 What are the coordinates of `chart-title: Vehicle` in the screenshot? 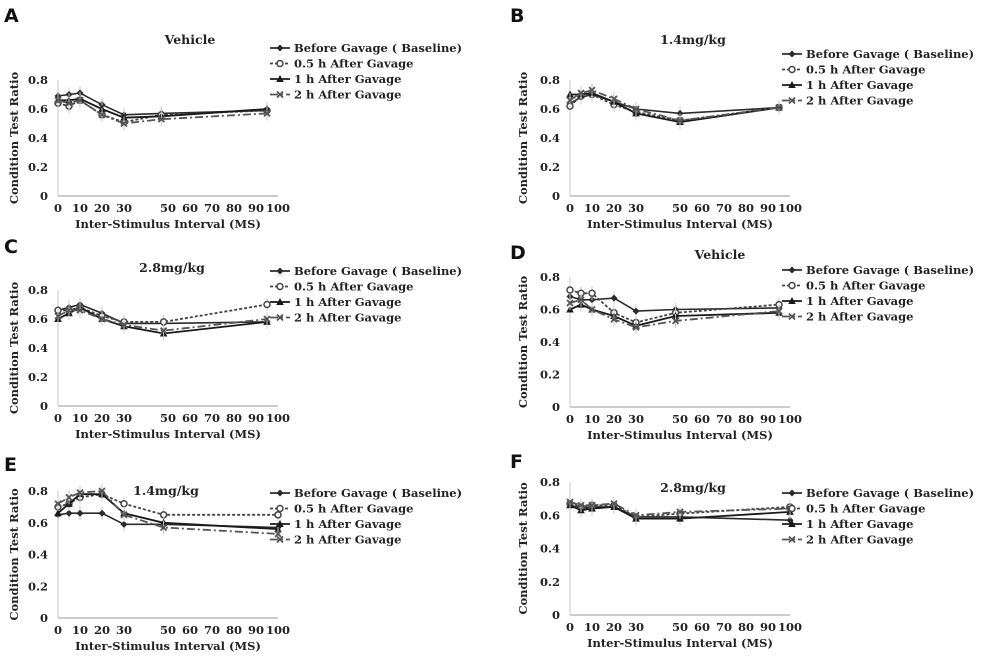 It's located at (720, 254).